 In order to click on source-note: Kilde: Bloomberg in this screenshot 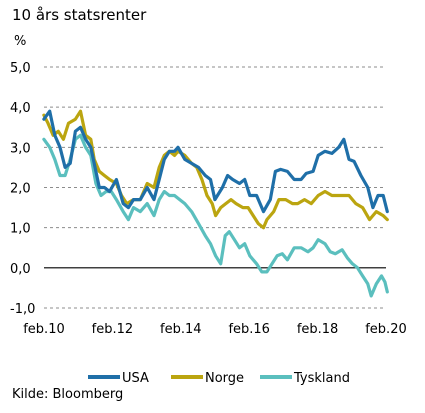, I will do `click(68, 394)`.